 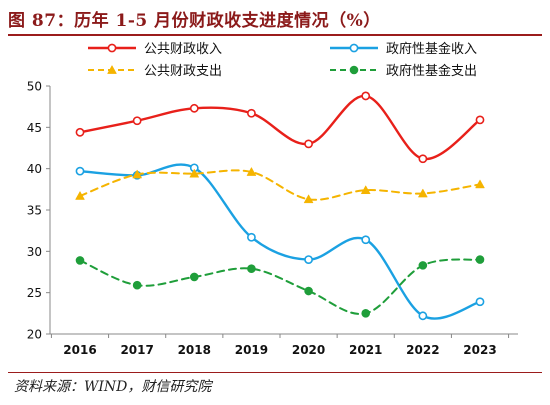 I want to click on y-tick-label: 35, so click(x=34, y=211).